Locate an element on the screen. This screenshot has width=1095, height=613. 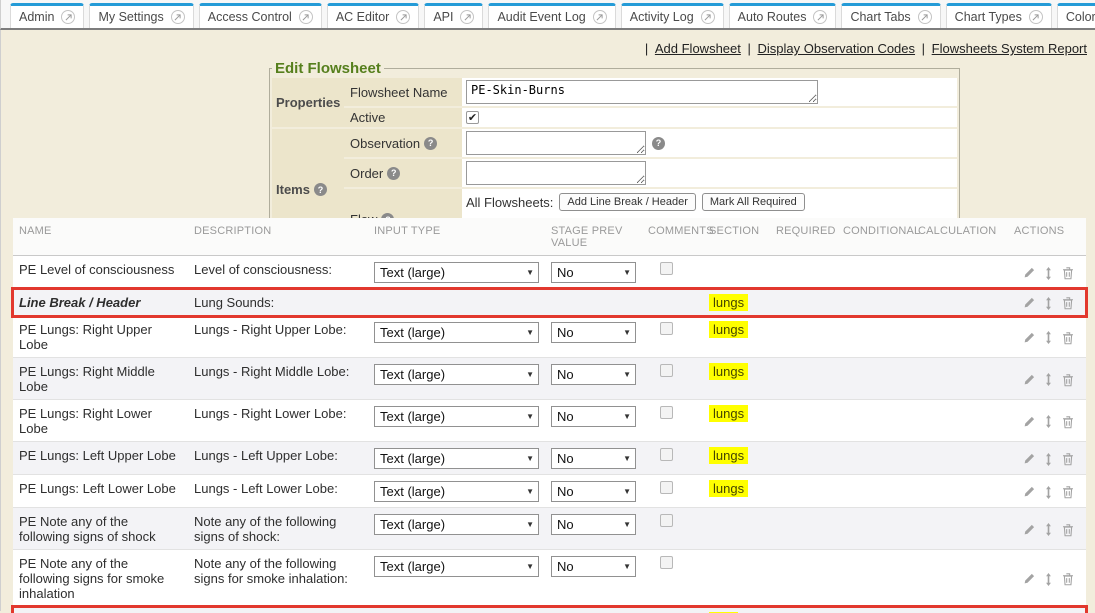
tab-colors: Colors is located at coordinates (1075, 15).